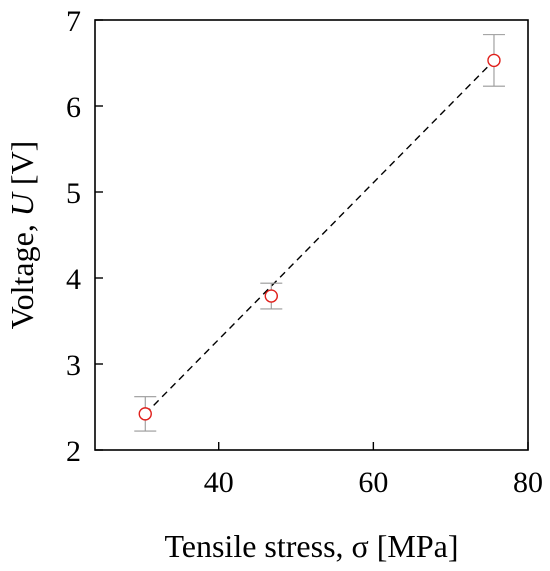  What do you see at coordinates (219, 482) in the screenshot?
I see `x-tick-label: 40` at bounding box center [219, 482].